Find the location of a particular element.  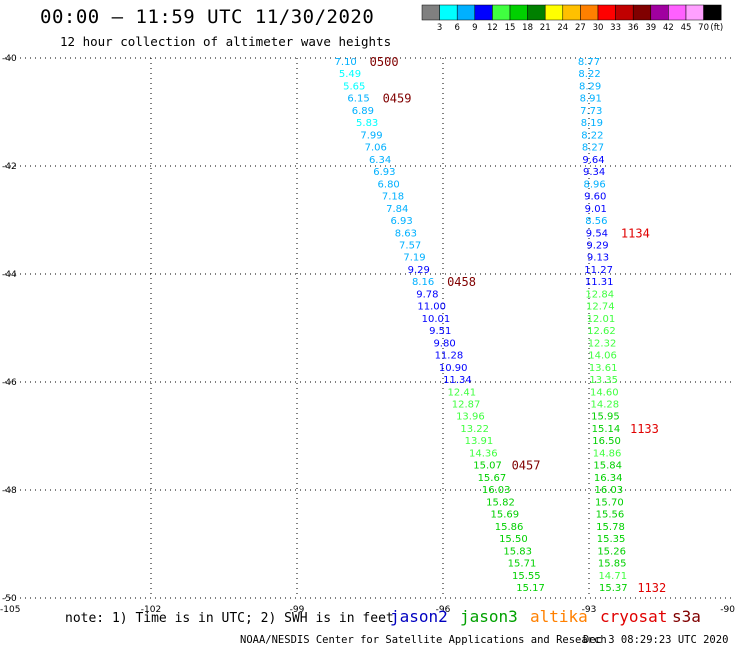

lat-tick-label: -42 is located at coordinates (9, 167).